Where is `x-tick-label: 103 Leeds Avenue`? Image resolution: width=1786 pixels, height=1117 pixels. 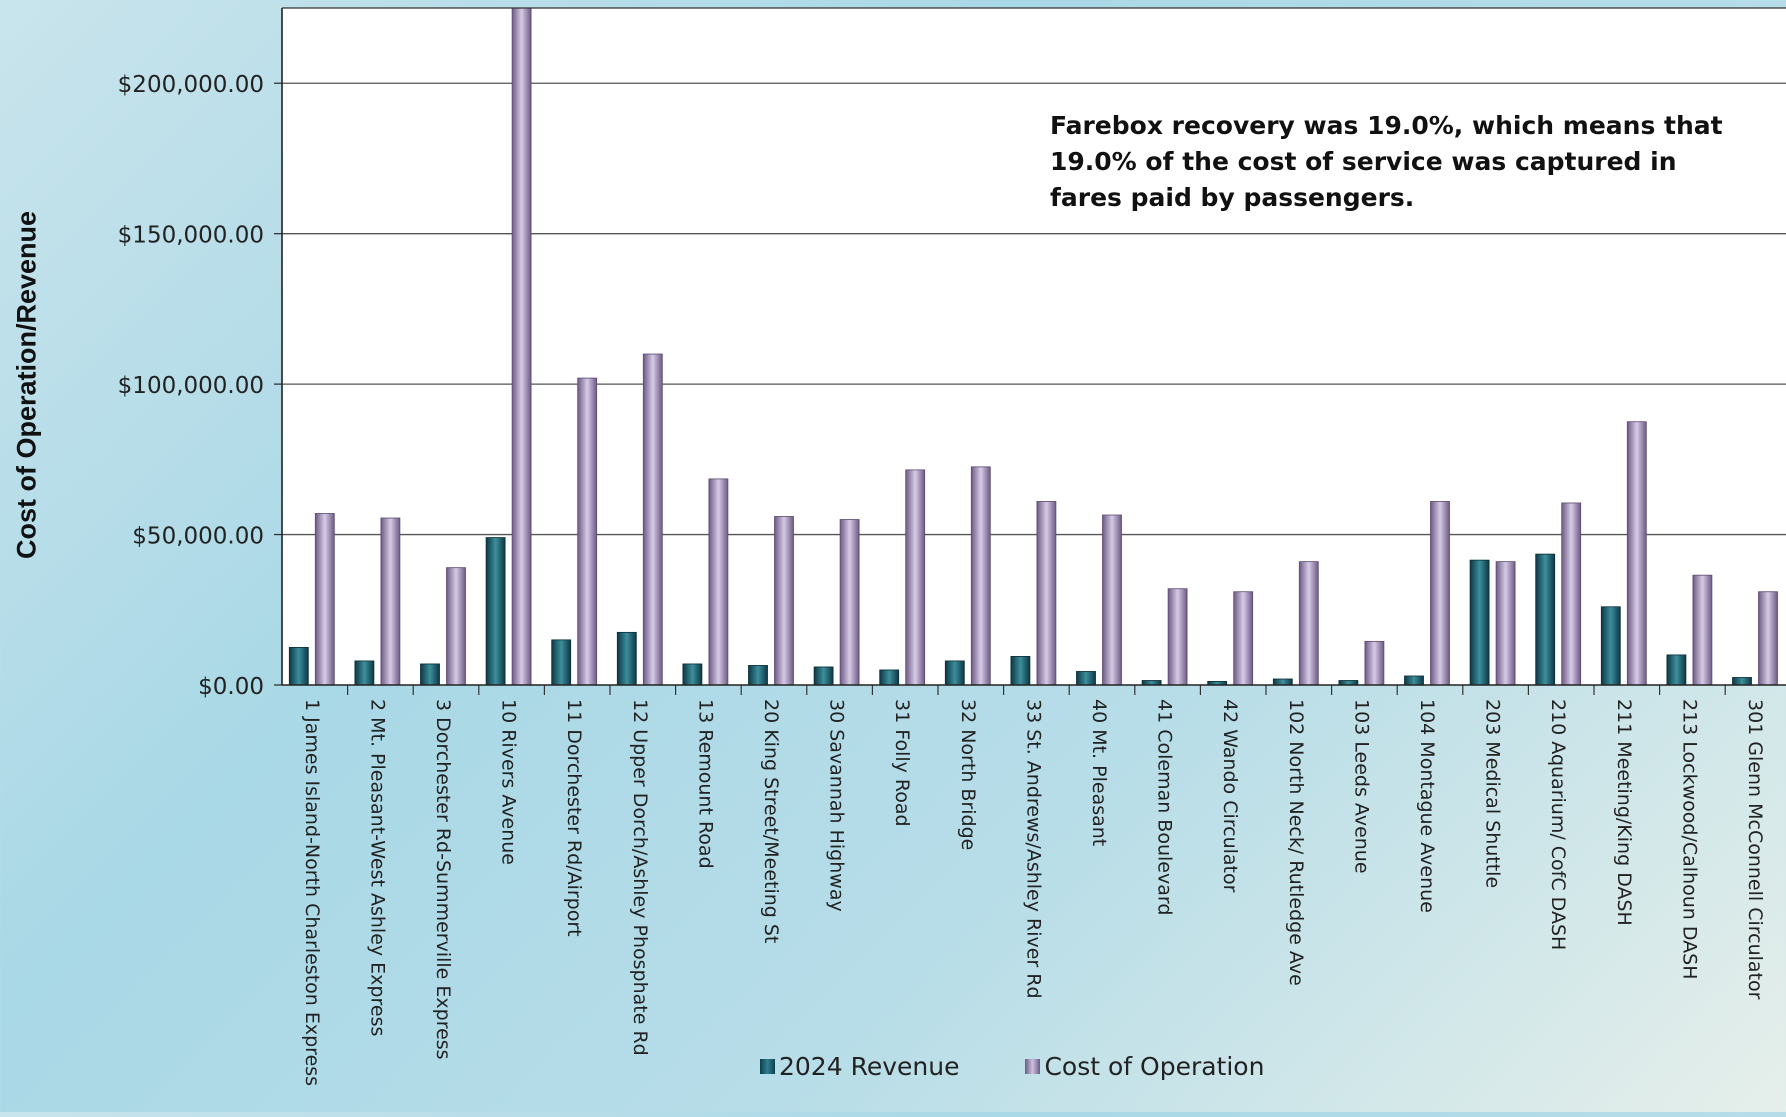
x-tick-label: 103 Leeds Avenue is located at coordinates (1361, 786).